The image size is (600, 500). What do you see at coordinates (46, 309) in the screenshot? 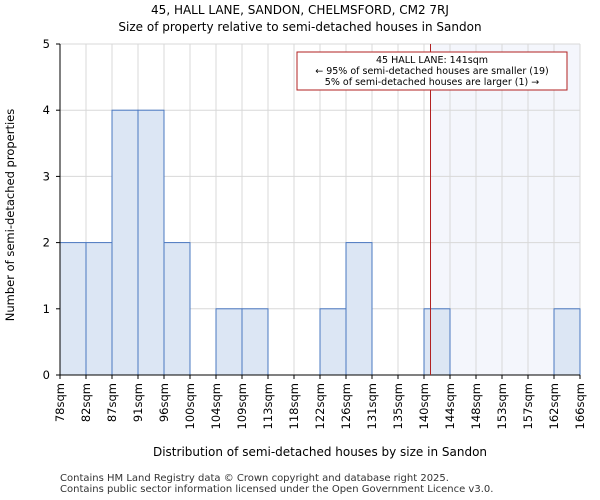
I see `y-tick-label: 1` at bounding box center [46, 309].